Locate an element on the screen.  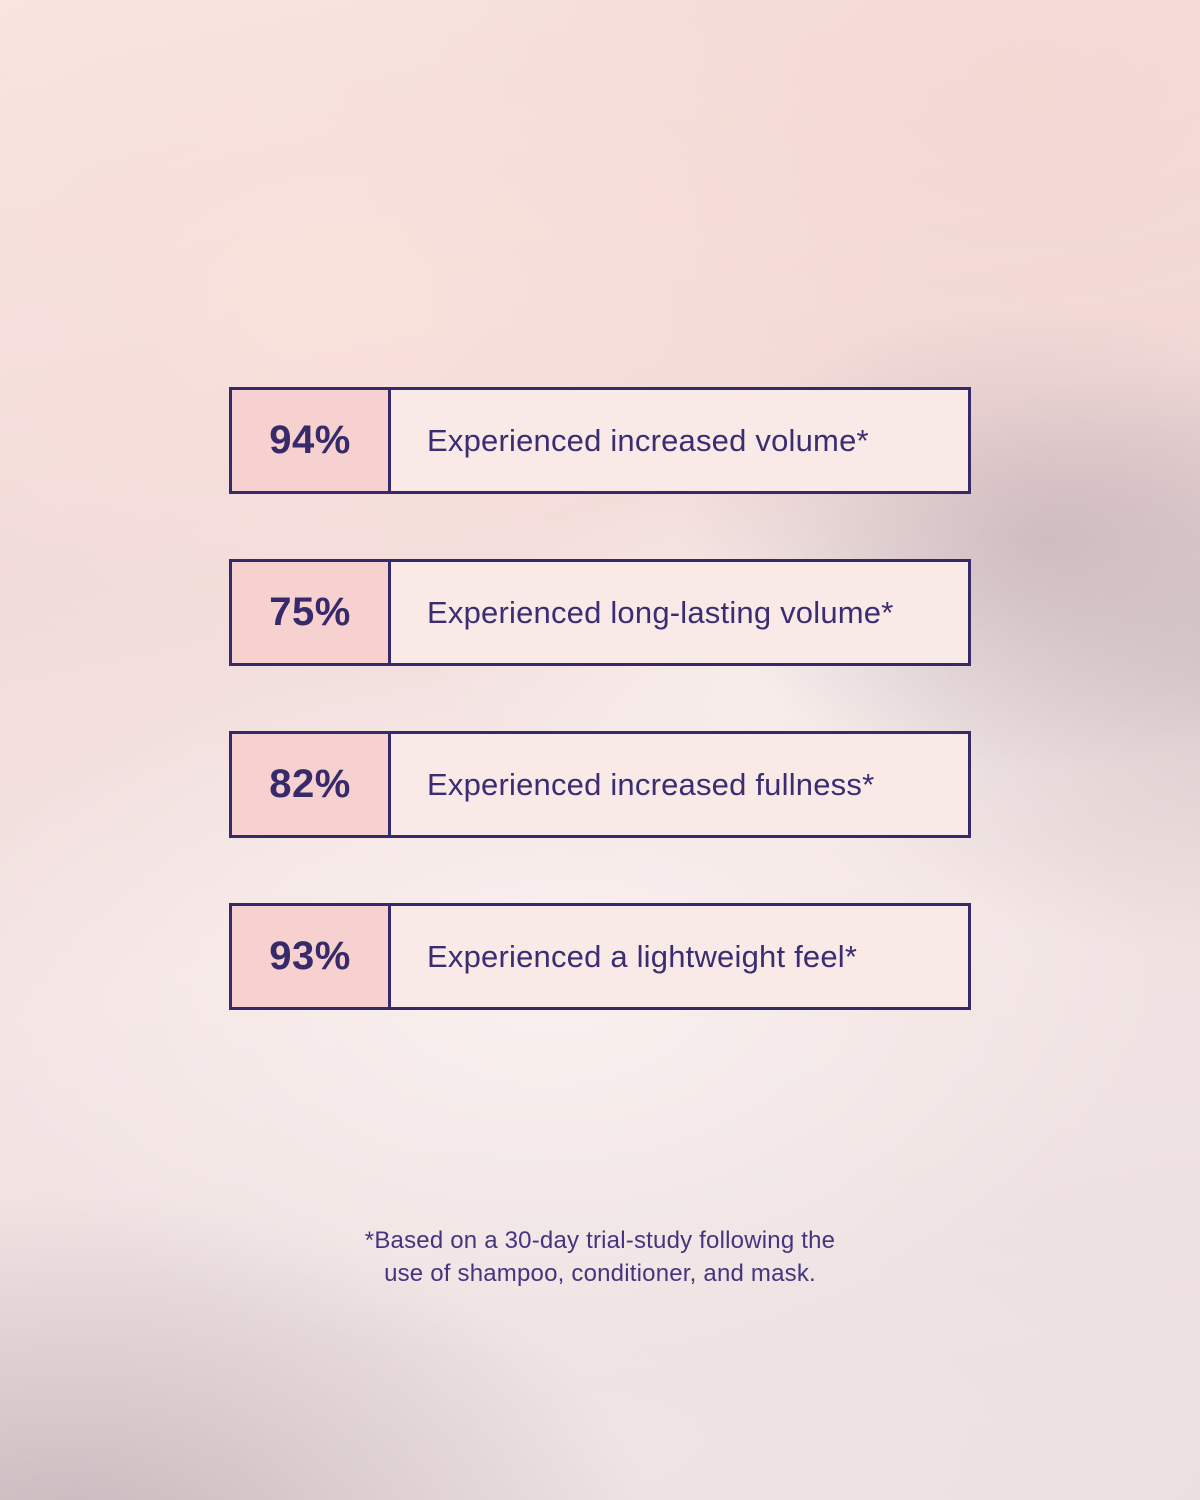
stat-label-cell: Experienced increased fullness* is located at coordinates (679, 784).